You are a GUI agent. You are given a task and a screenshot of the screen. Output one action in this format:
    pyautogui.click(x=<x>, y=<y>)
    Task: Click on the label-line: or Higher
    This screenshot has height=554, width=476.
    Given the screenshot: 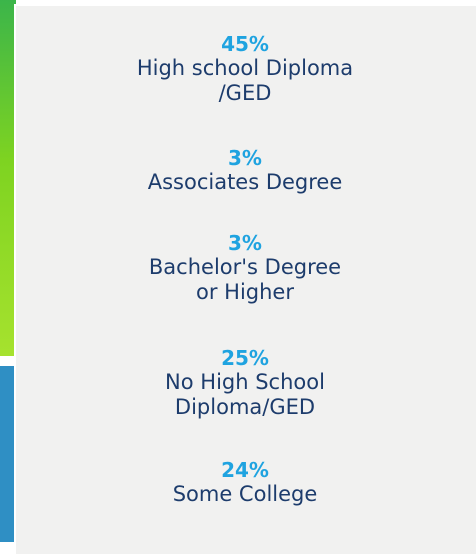 What is the action you would take?
    pyautogui.click(x=245, y=292)
    